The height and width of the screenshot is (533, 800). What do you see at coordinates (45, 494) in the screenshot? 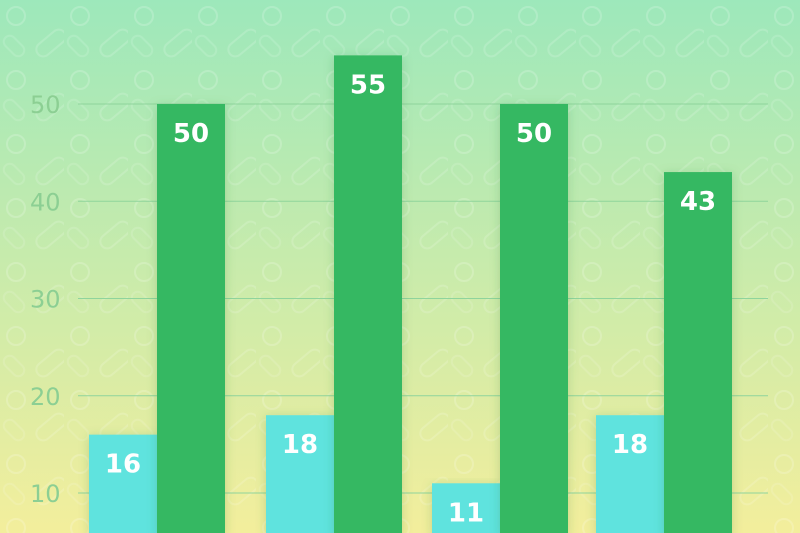
I see `y-tick-label: 10` at bounding box center [45, 494].